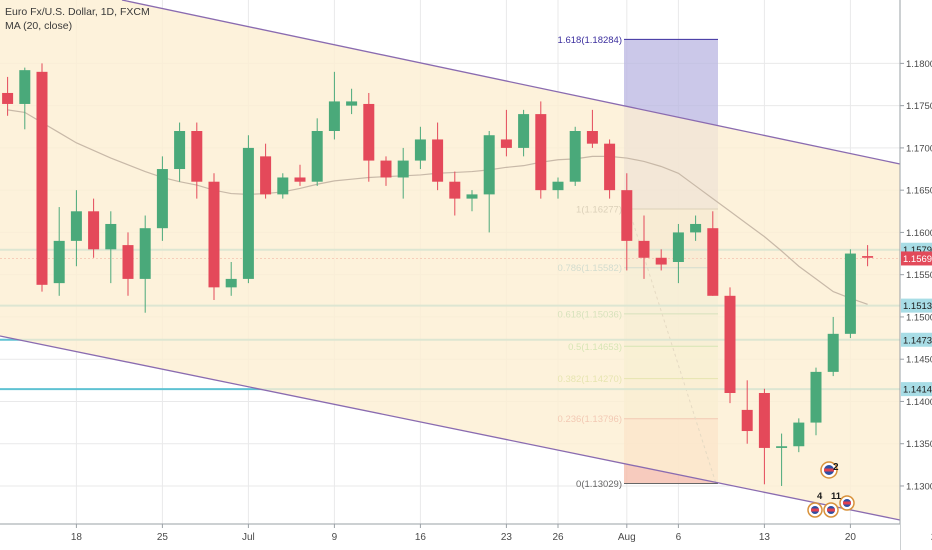 Image resolution: width=932 pixels, height=550 pixels. What do you see at coordinates (851, 537) in the screenshot?
I see `time-tick-label-10: 20` at bounding box center [851, 537].